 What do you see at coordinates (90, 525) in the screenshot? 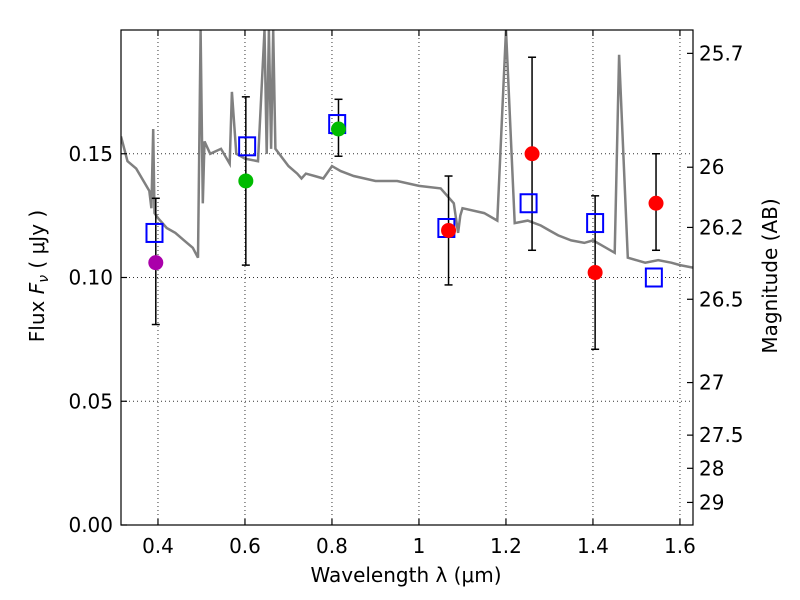
I see `y-tick-label-0: 0.00` at bounding box center [90, 525].